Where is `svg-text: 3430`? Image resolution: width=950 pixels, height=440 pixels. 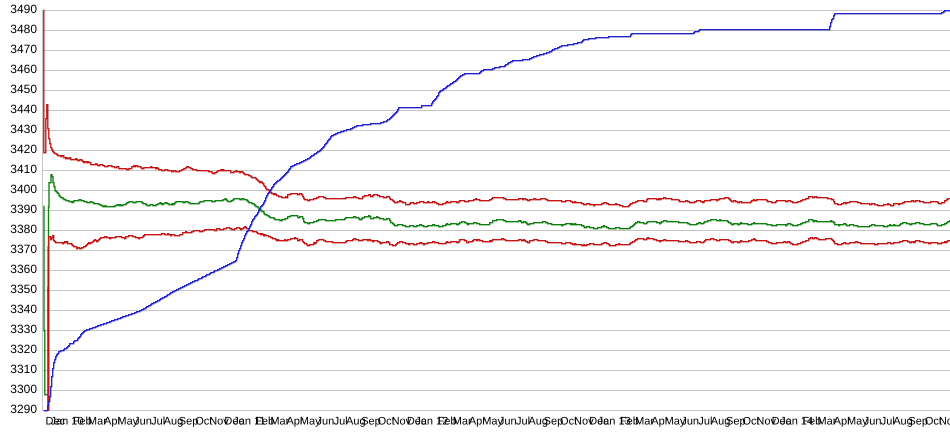
svg-text: 3430 is located at coordinates (23, 129).